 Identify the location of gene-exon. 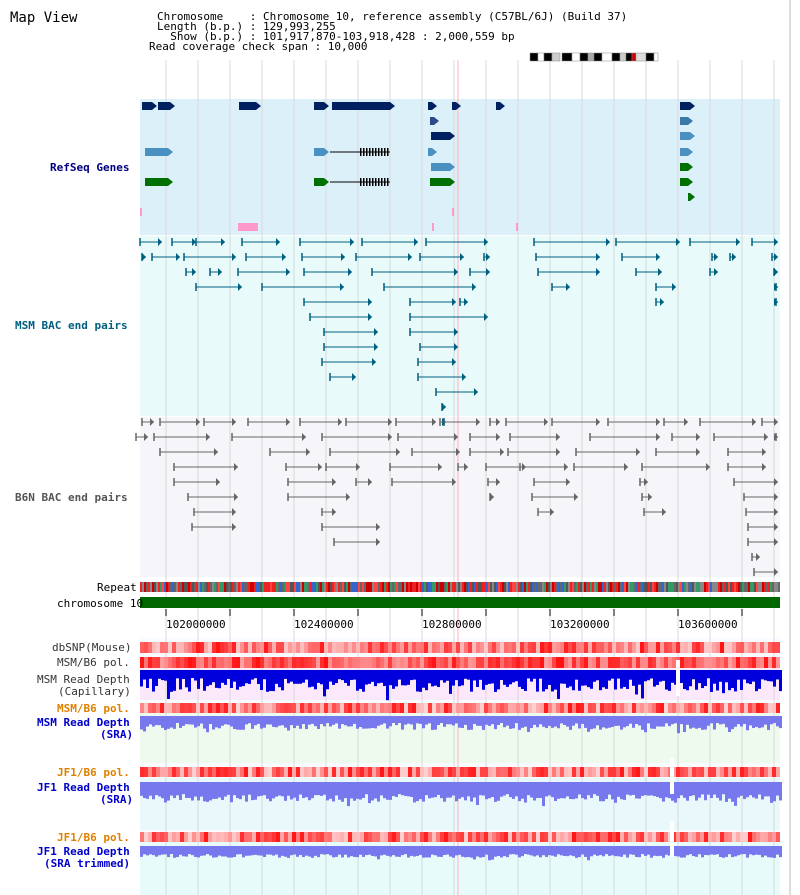
(379, 182).